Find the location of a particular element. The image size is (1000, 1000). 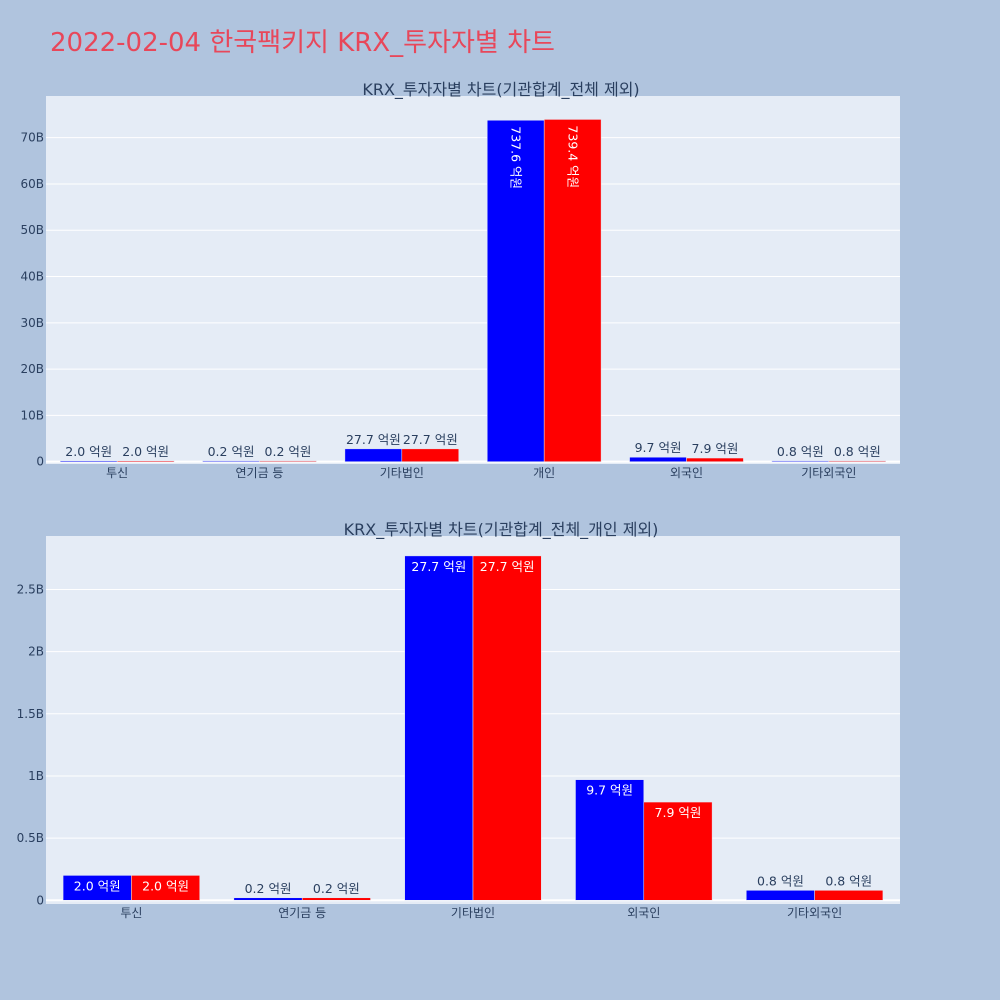

y-tick-label: 1.5B is located at coordinates (30, 714).